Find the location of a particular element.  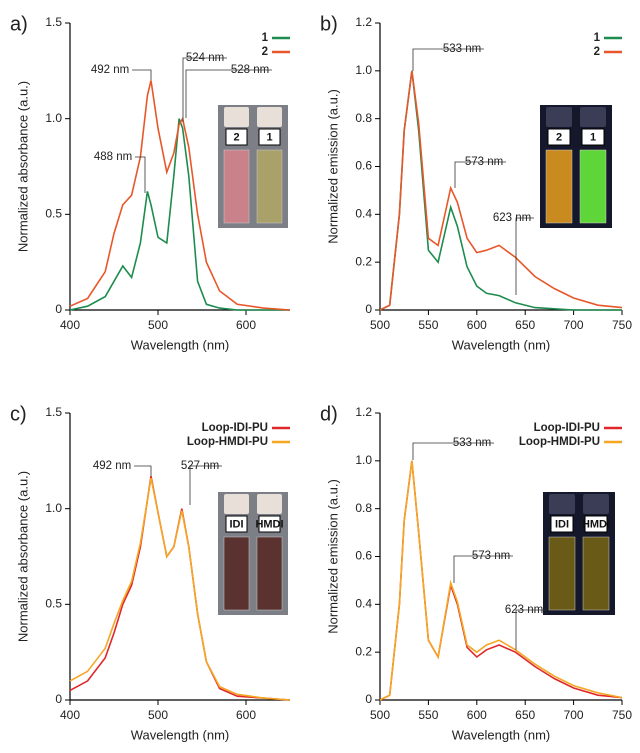

y-tick-label: 0.4 is located at coordinates (363, 214).